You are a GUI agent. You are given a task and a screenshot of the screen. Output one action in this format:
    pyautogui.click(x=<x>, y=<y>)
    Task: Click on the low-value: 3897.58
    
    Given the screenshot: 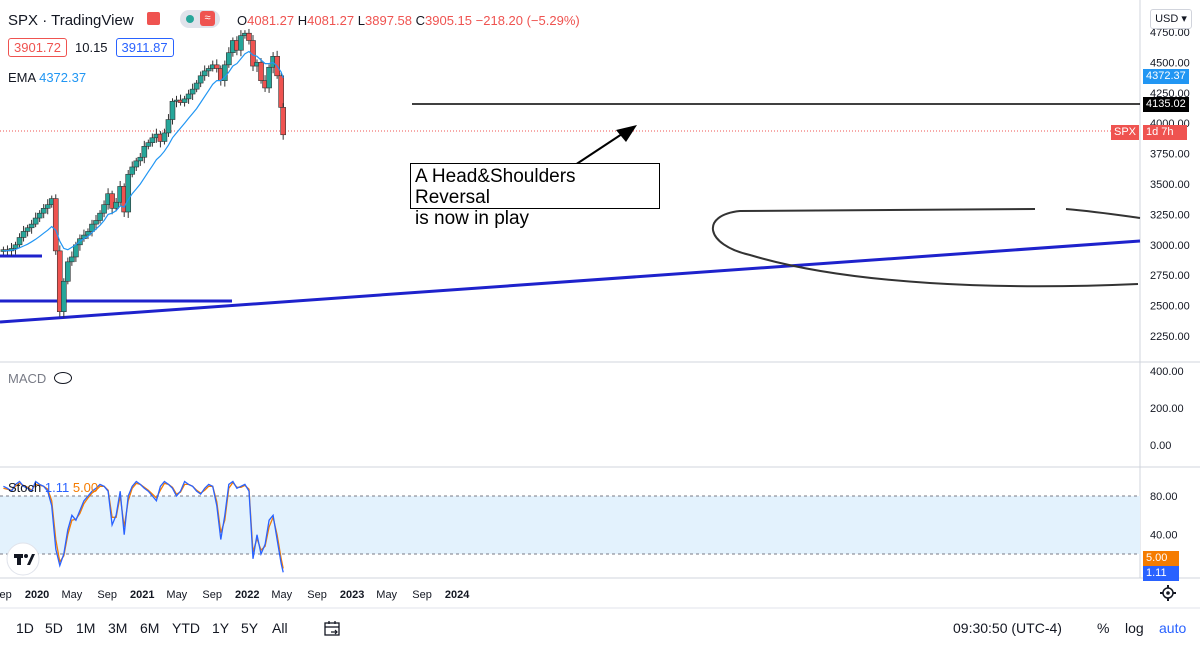 What is the action you would take?
    pyautogui.click(x=388, y=20)
    